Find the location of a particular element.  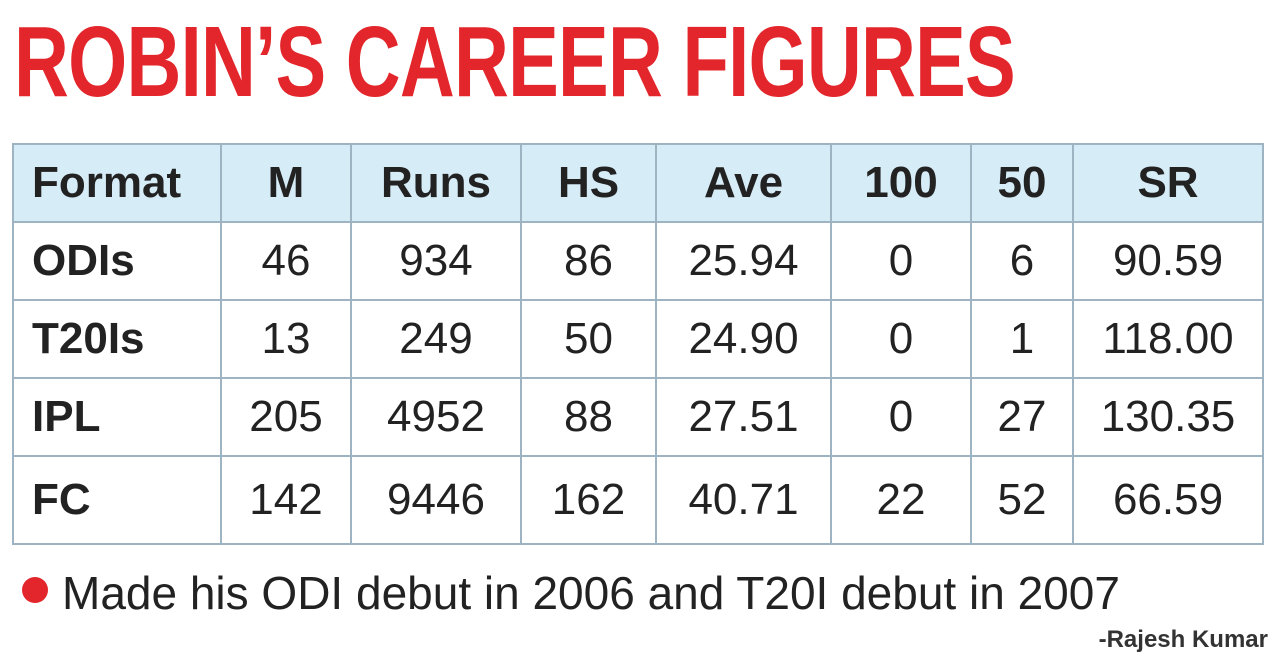

row-label: ODIs is located at coordinates (117, 261).